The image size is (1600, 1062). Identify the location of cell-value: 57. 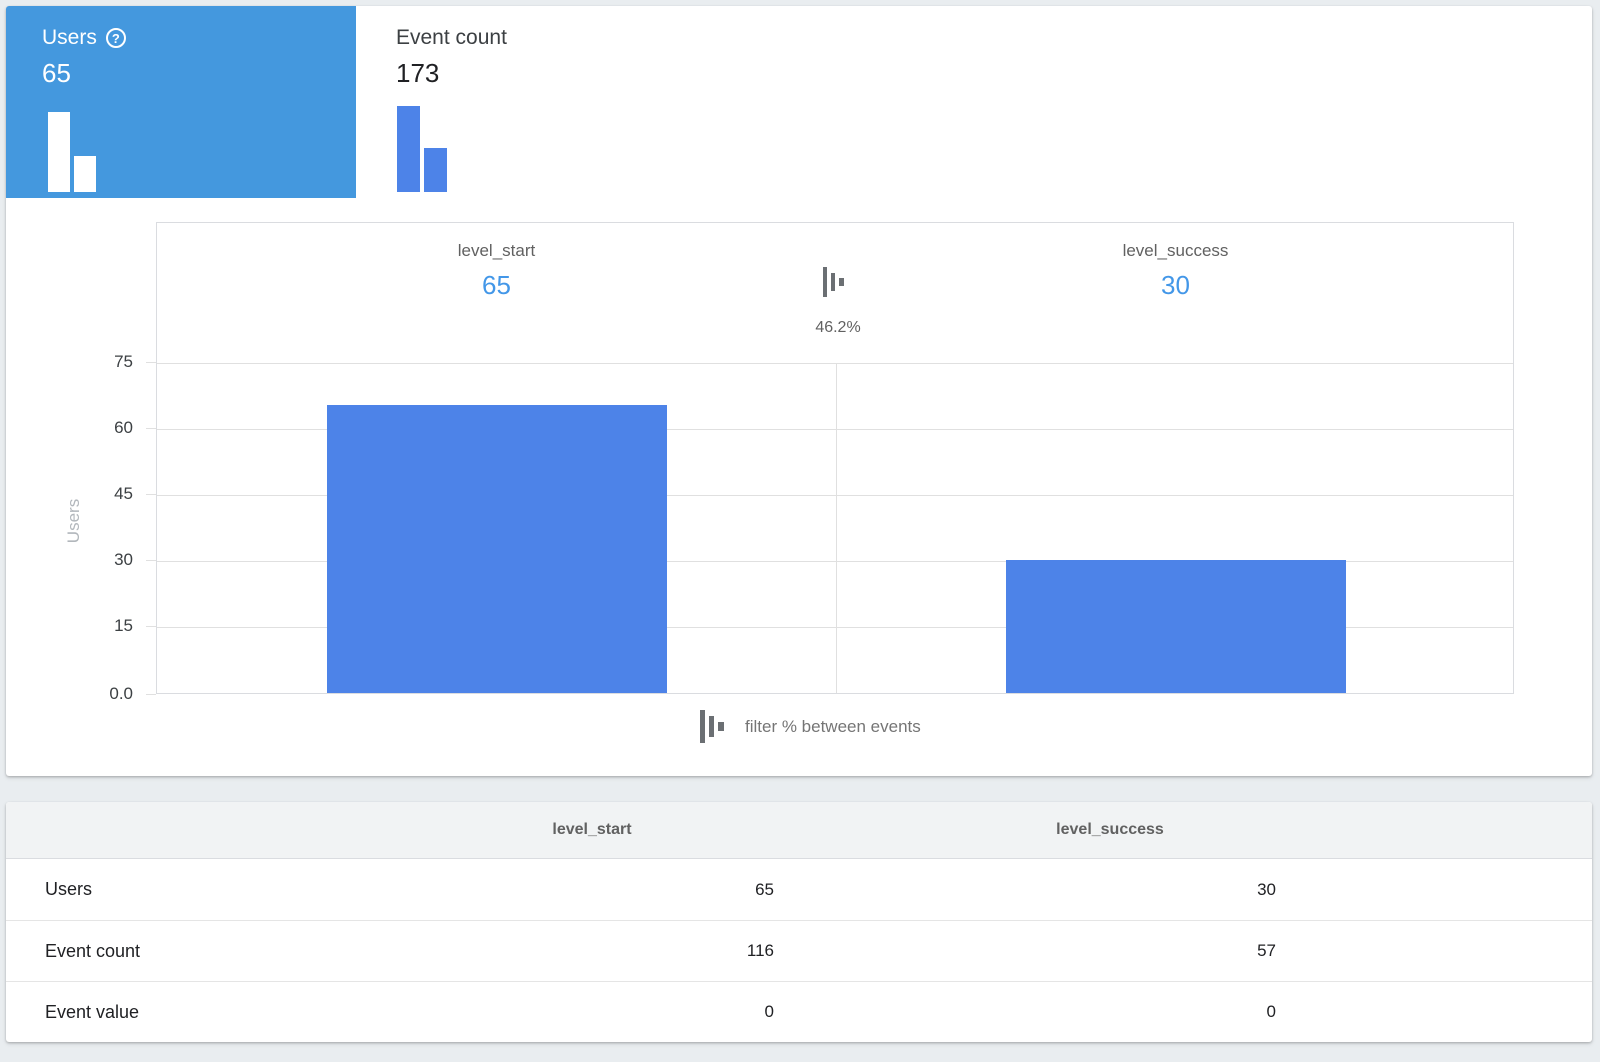
(1266, 950).